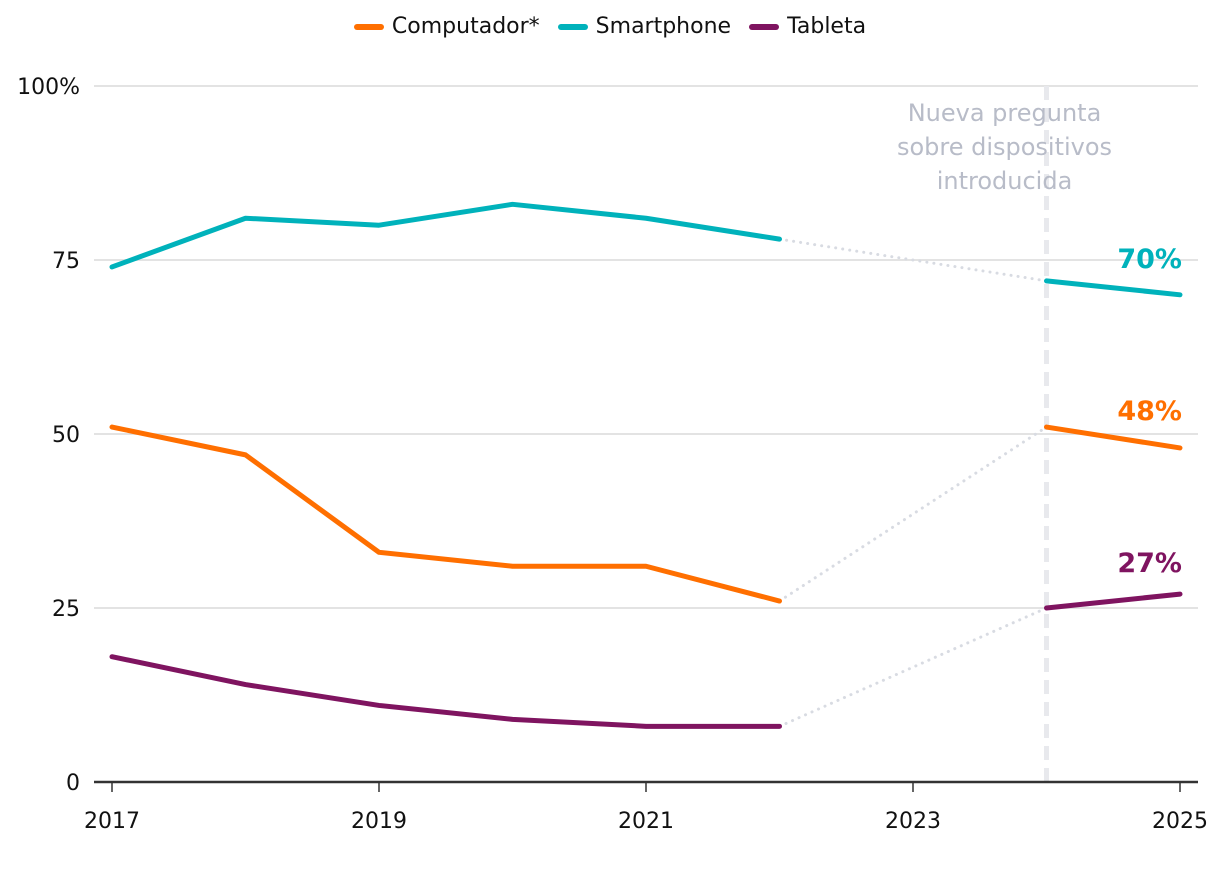 The image size is (1220, 888). Describe the element at coordinates (1005, 181) in the screenshot. I see `annotation-text: introducida` at that location.